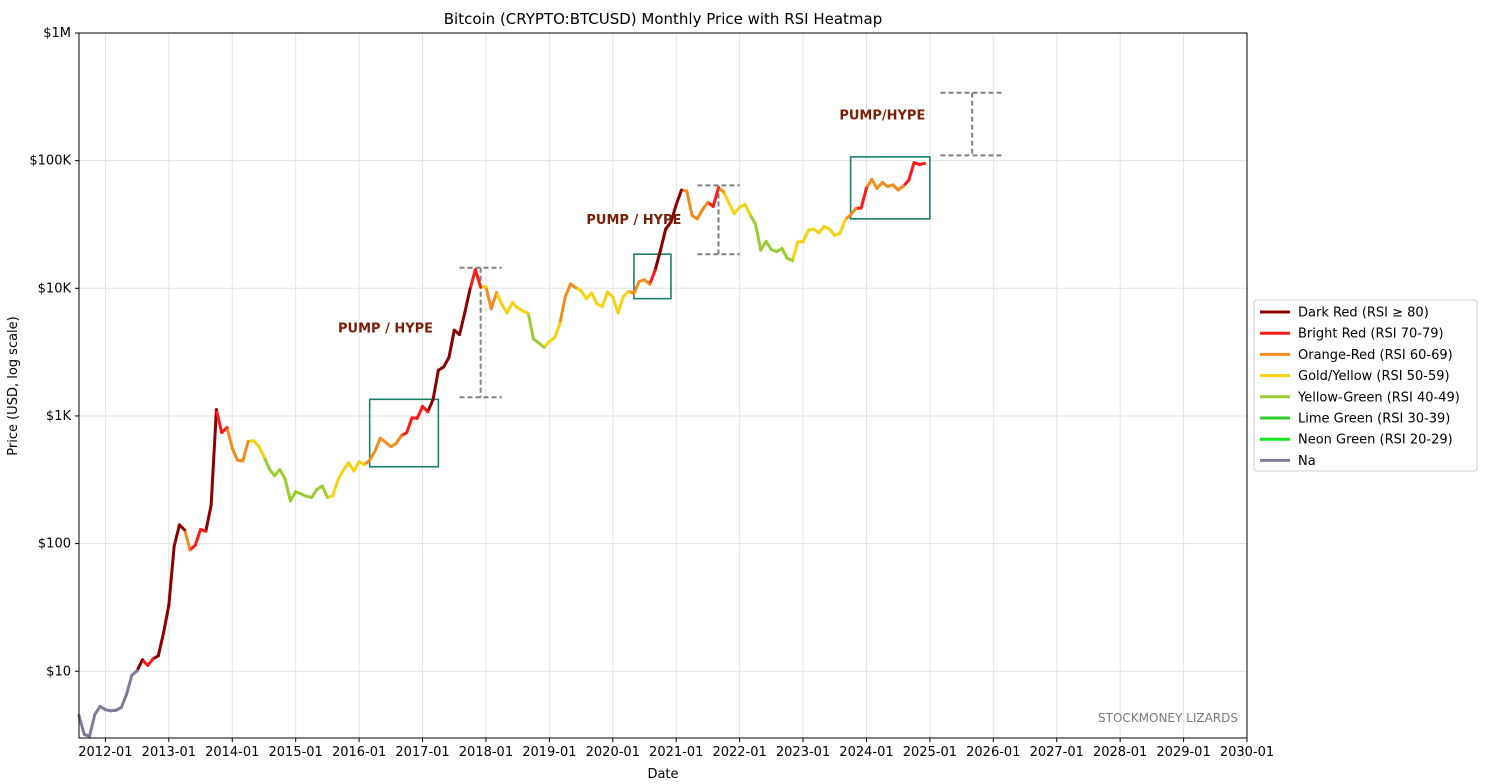  Describe the element at coordinates (731, 245) in the screenshot. I see `range-markers` at that location.